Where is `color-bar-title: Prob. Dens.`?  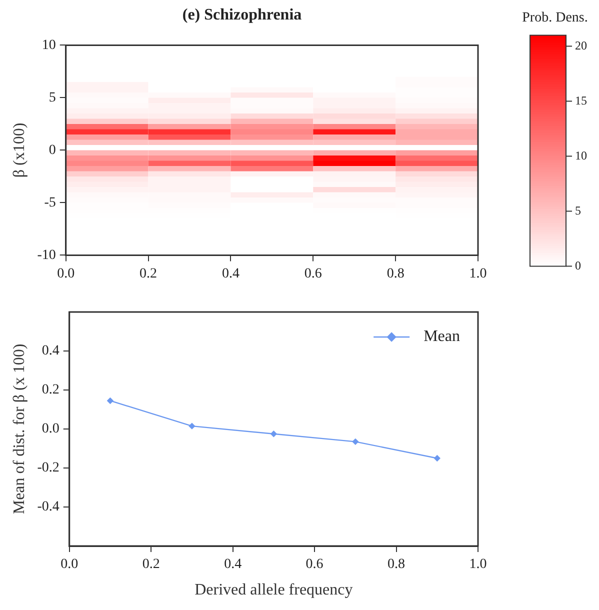
color-bar-title: Prob. Dens. is located at coordinates (555, 18).